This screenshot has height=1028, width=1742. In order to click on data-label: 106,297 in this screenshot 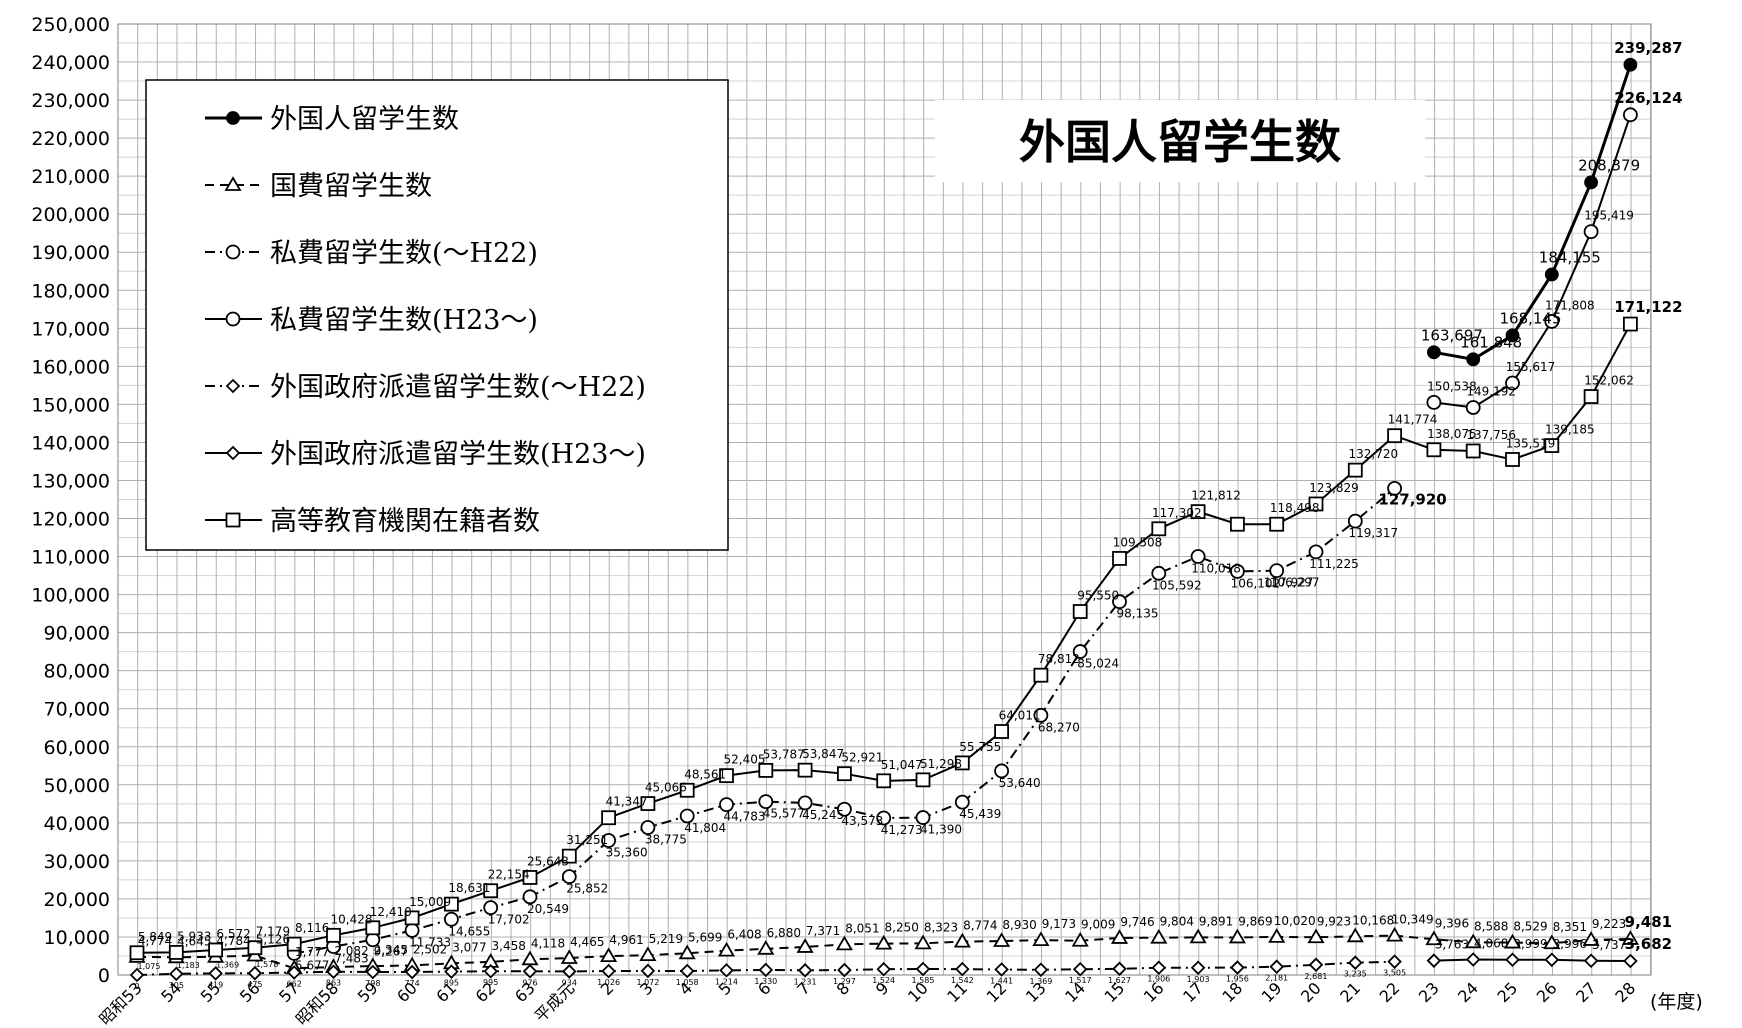, I will do `click(1295, 583)`.